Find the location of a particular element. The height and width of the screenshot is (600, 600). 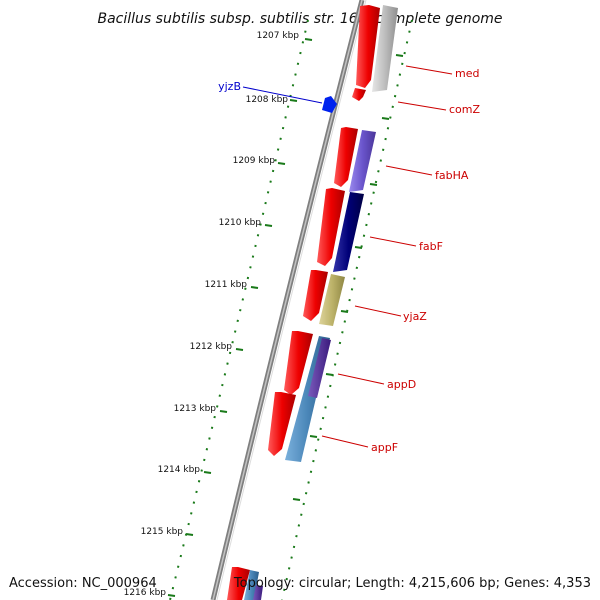

gene-label-yjaZ: yjaZ is located at coordinates (415, 316).